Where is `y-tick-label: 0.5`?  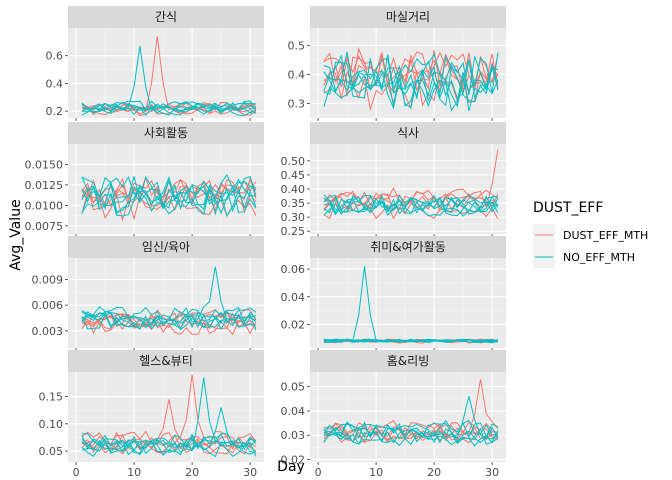 y-tick-label: 0.5 is located at coordinates (297, 45).